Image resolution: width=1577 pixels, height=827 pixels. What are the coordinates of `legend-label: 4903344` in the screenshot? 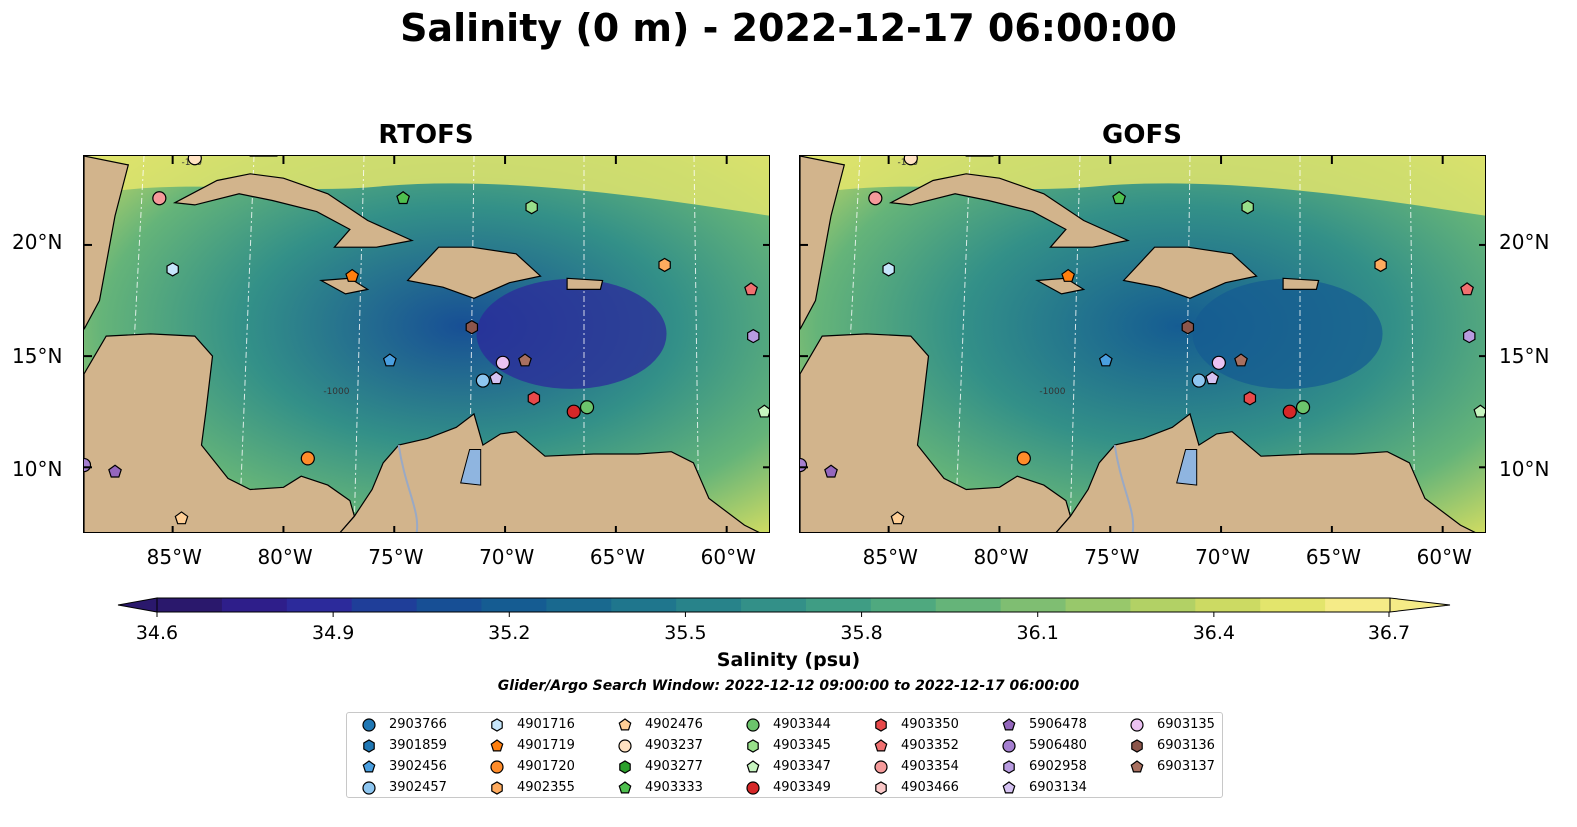 It's located at (802, 724).